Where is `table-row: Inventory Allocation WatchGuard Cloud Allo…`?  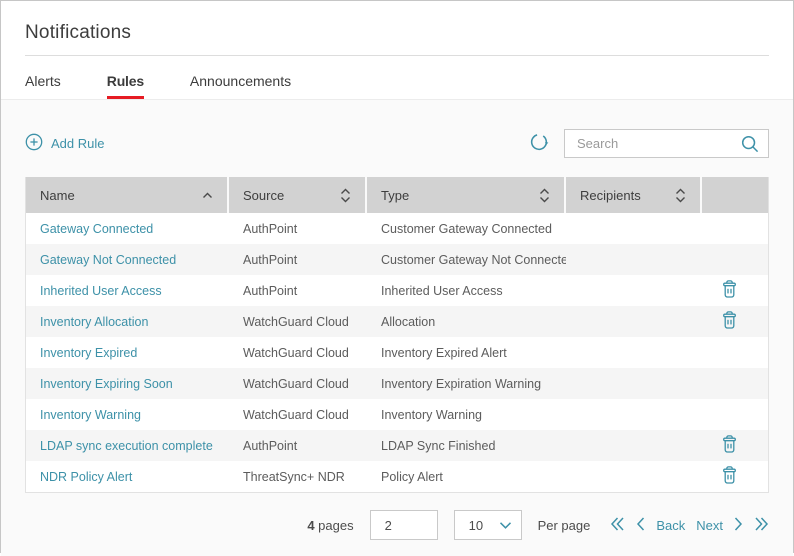
table-row: Inventory Allocation WatchGuard Cloud Allo… is located at coordinates (397, 321).